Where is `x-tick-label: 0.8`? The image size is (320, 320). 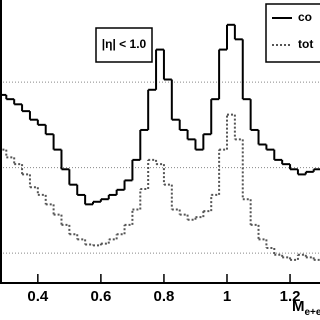 x-tick-label: 0.8 is located at coordinates (164, 296).